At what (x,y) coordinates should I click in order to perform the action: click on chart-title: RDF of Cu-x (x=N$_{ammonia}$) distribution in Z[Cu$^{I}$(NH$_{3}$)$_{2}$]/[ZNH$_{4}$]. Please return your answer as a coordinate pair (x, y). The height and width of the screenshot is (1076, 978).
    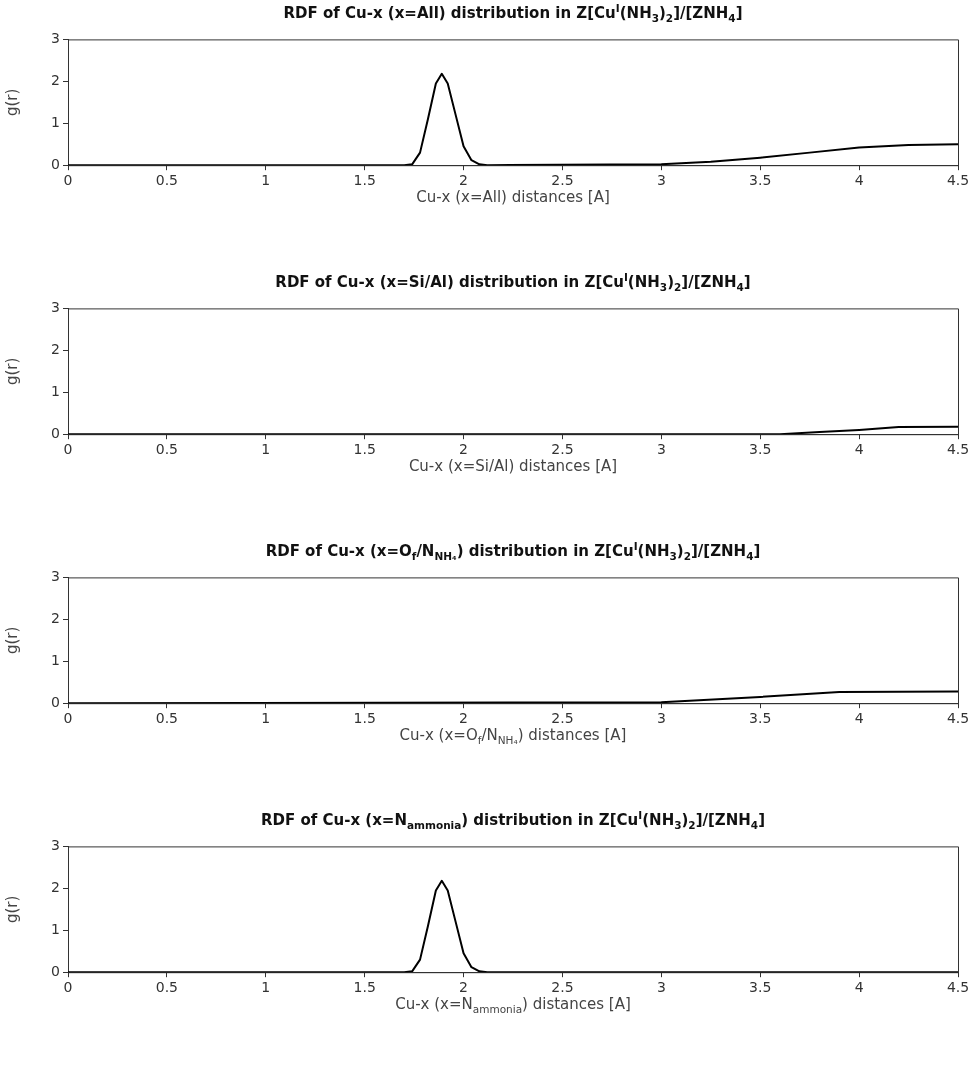
    Looking at the image, I should click on (513, 820).